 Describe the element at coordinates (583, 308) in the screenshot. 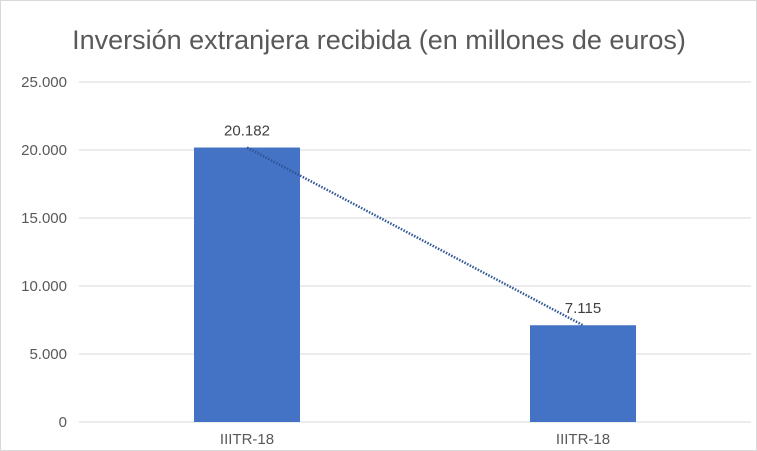

I see `data-label: 7.115` at that location.